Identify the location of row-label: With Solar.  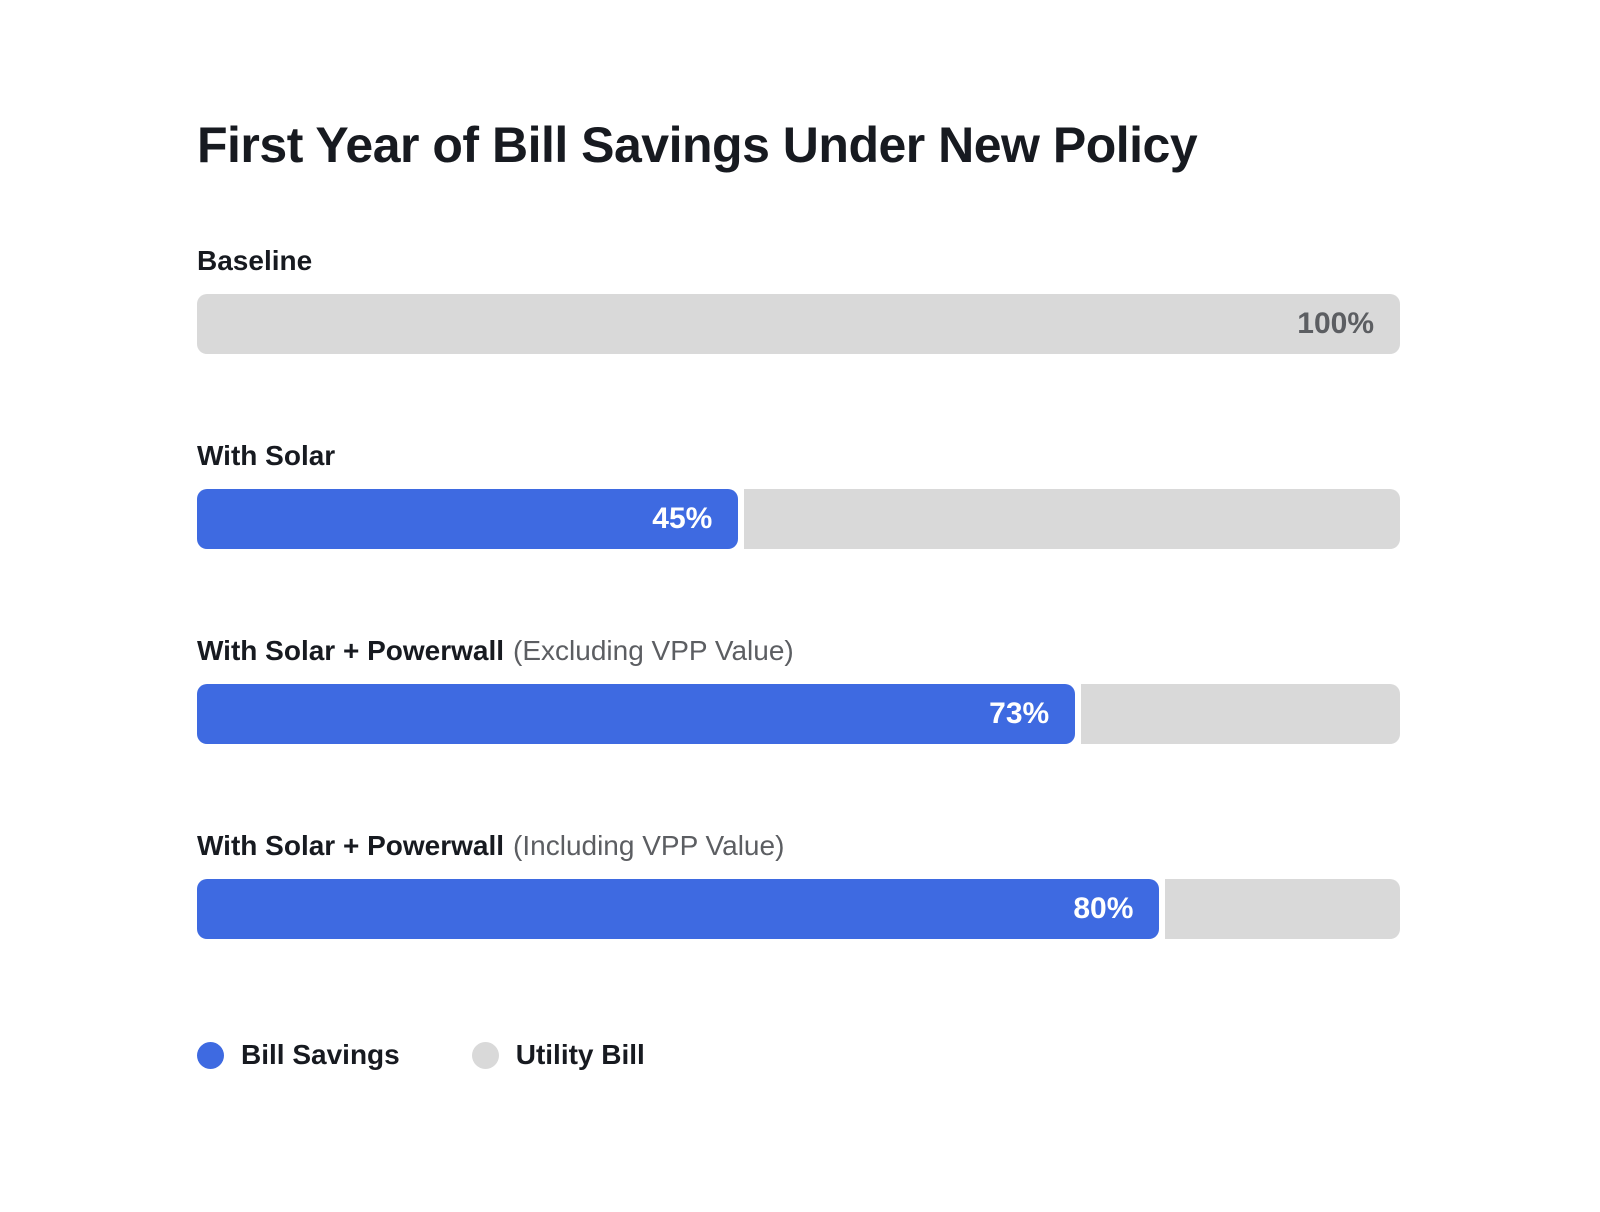
(798, 456).